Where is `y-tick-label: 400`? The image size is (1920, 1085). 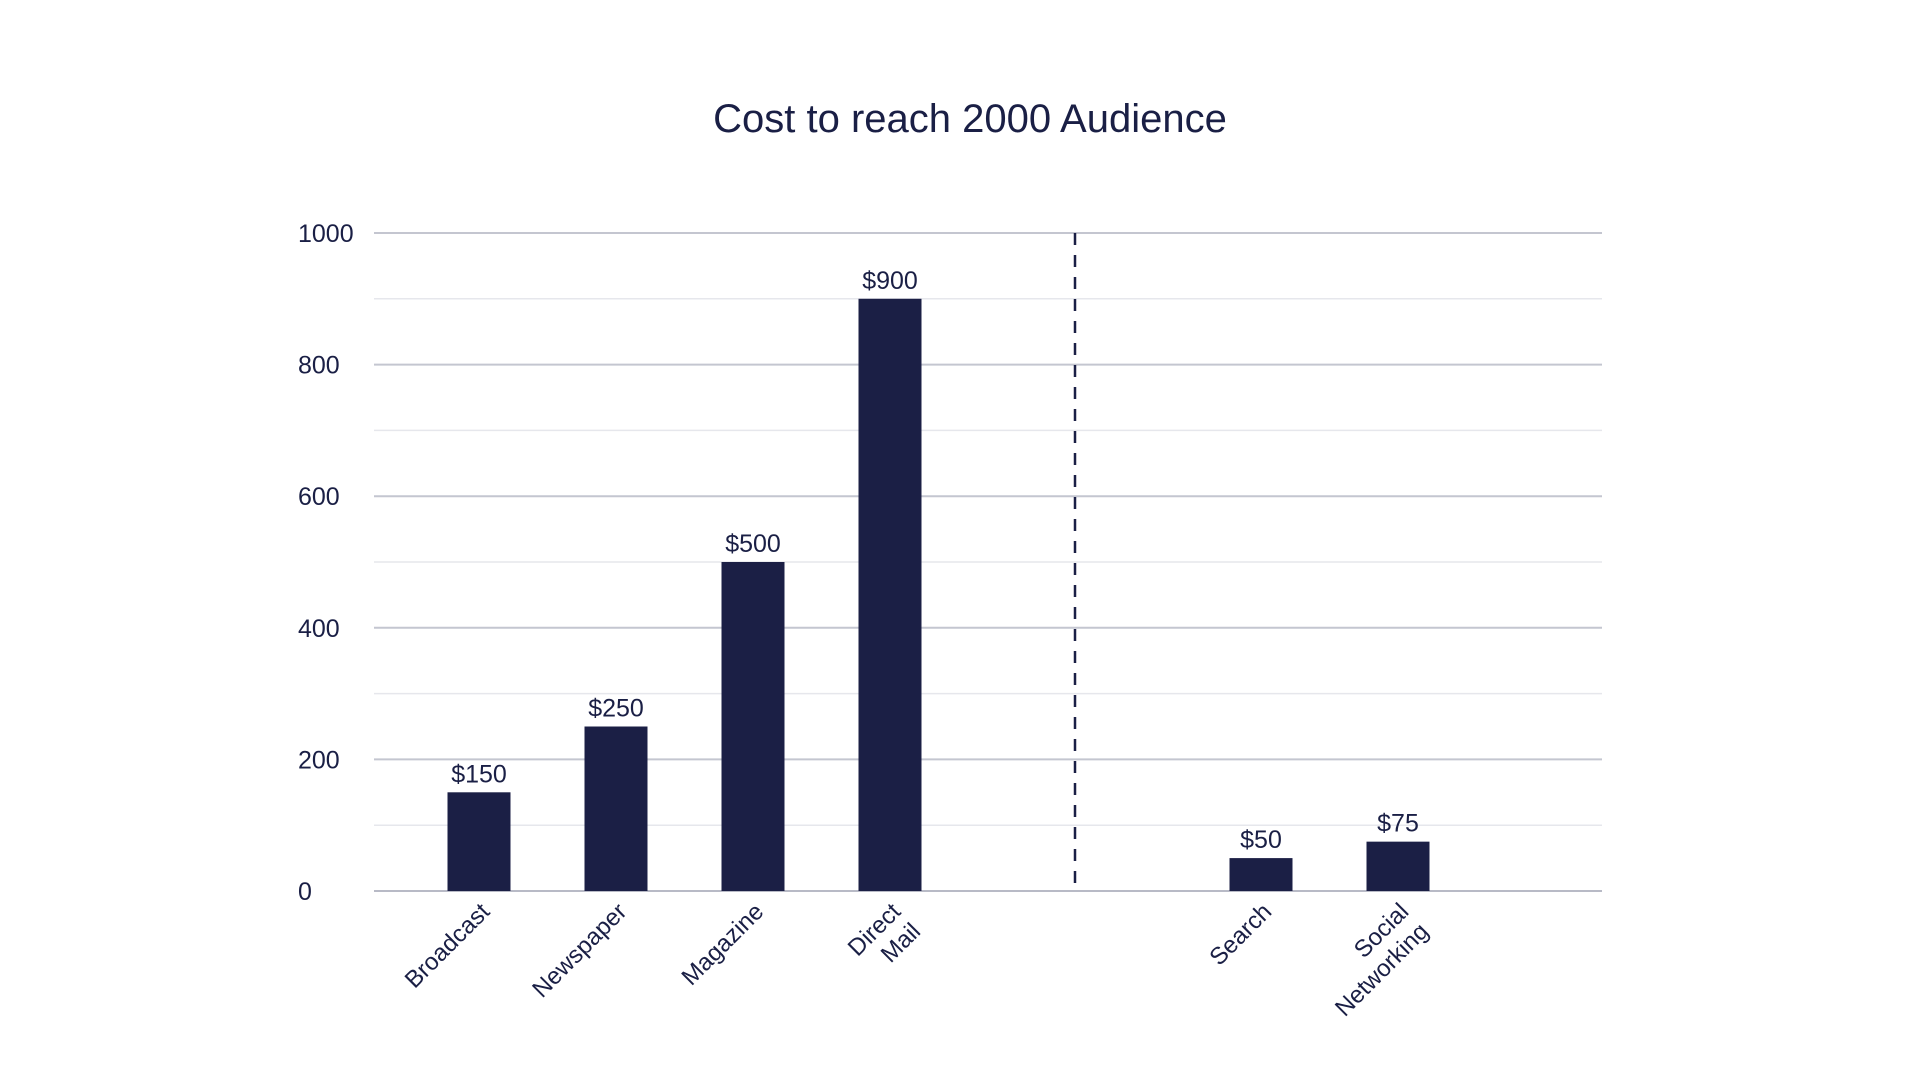 y-tick-label: 400 is located at coordinates (319, 629).